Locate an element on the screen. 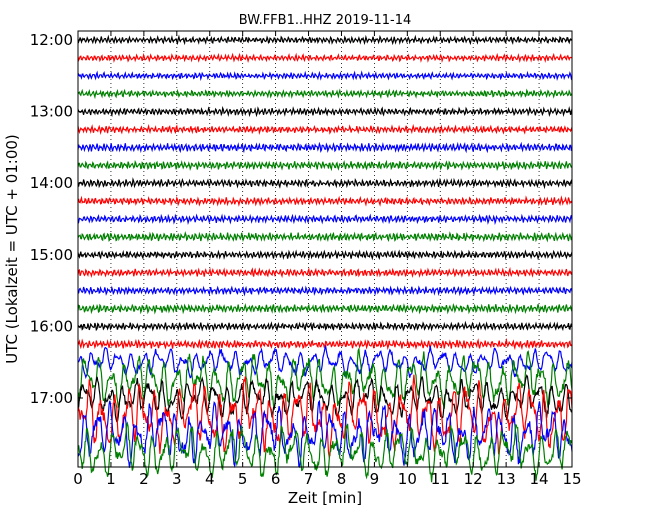  x-axis-label: Zeit [min] is located at coordinates (325, 498).